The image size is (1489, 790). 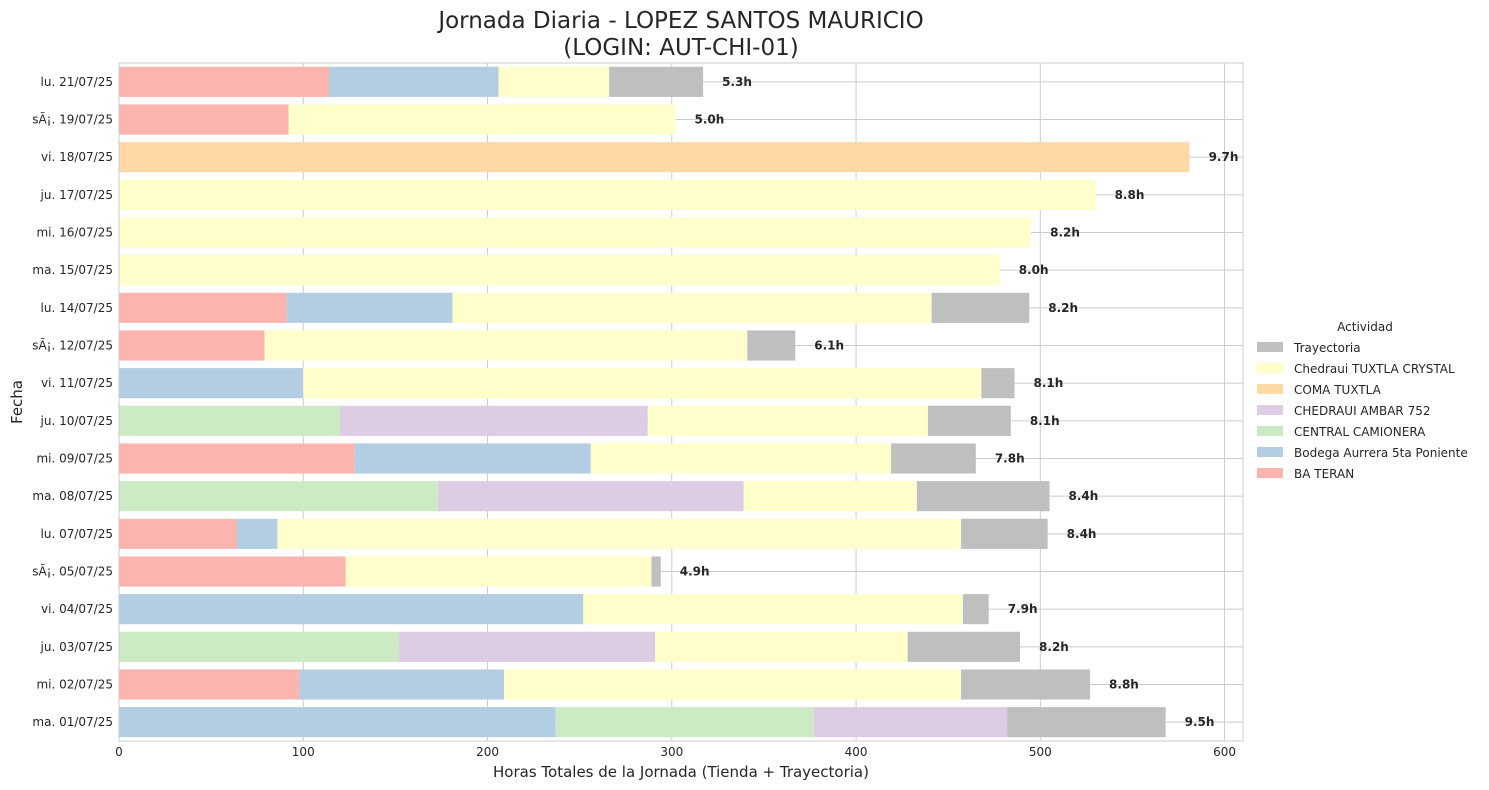 What do you see at coordinates (74, 685) in the screenshot?
I see `y-tick-label: mi. 02/07/25` at bounding box center [74, 685].